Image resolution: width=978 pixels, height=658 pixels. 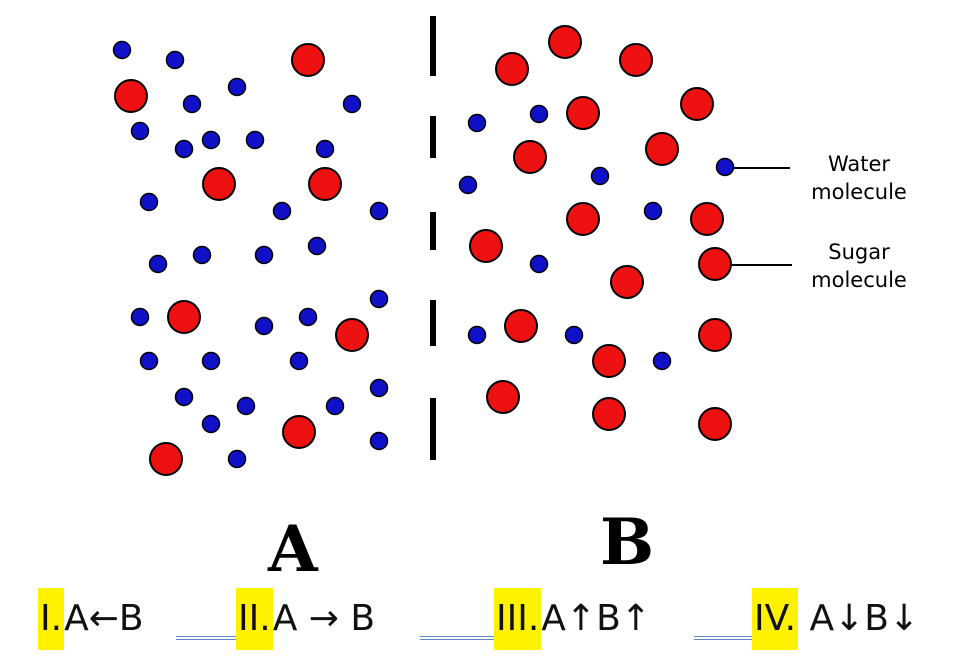 I want to click on option-3: III.A↑B↑, so click(x=572, y=619).